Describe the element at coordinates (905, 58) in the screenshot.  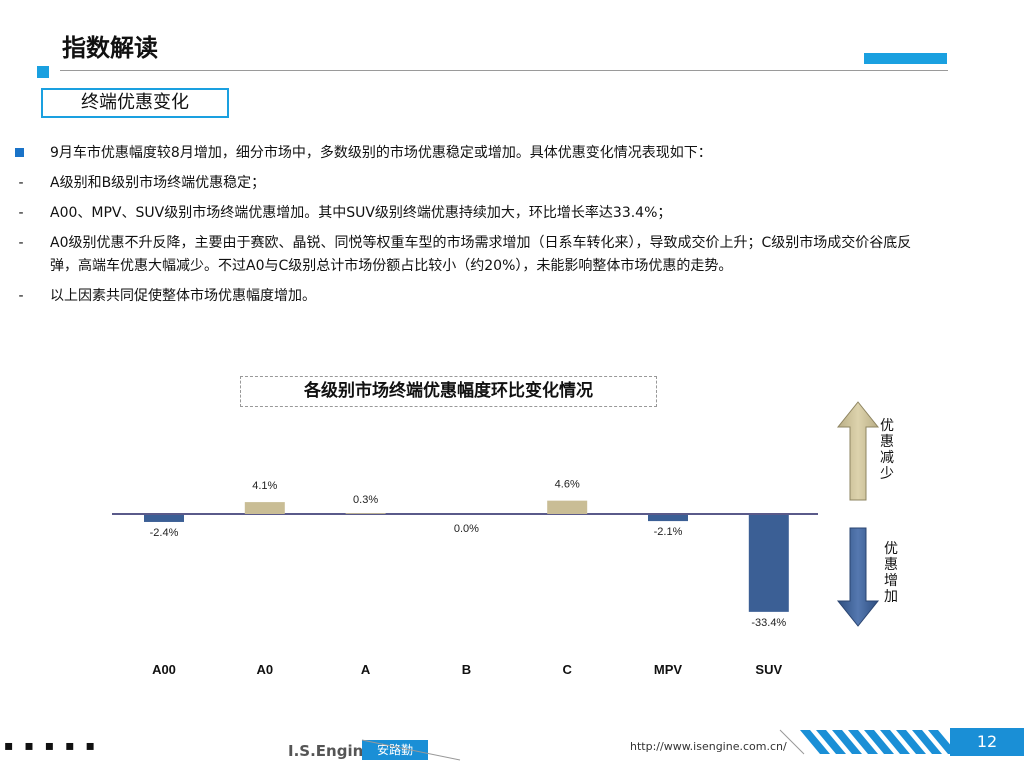
I see `header-accent-bar` at that location.